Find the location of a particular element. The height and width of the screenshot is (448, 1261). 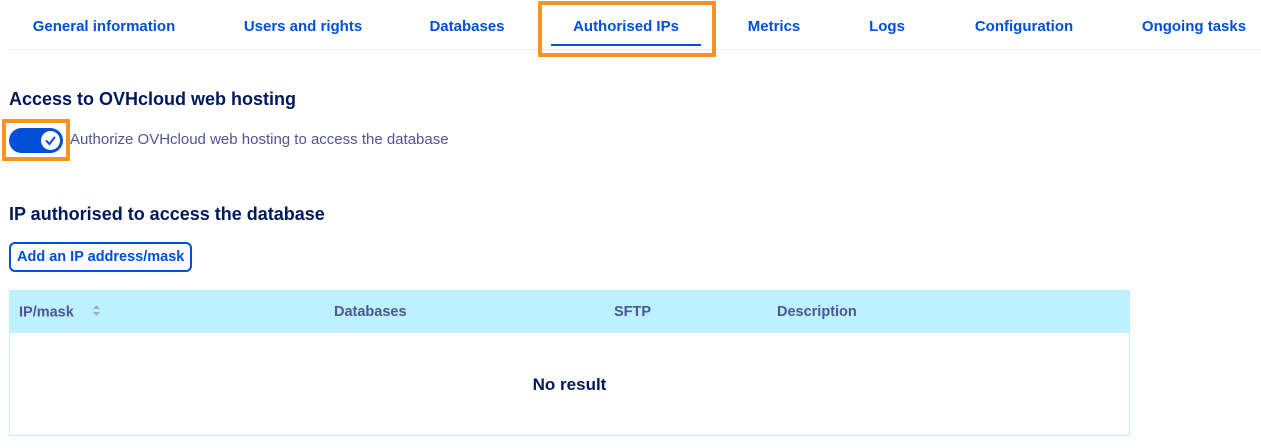

access-section-title: Access to OVHcloud web hosting is located at coordinates (153, 99).